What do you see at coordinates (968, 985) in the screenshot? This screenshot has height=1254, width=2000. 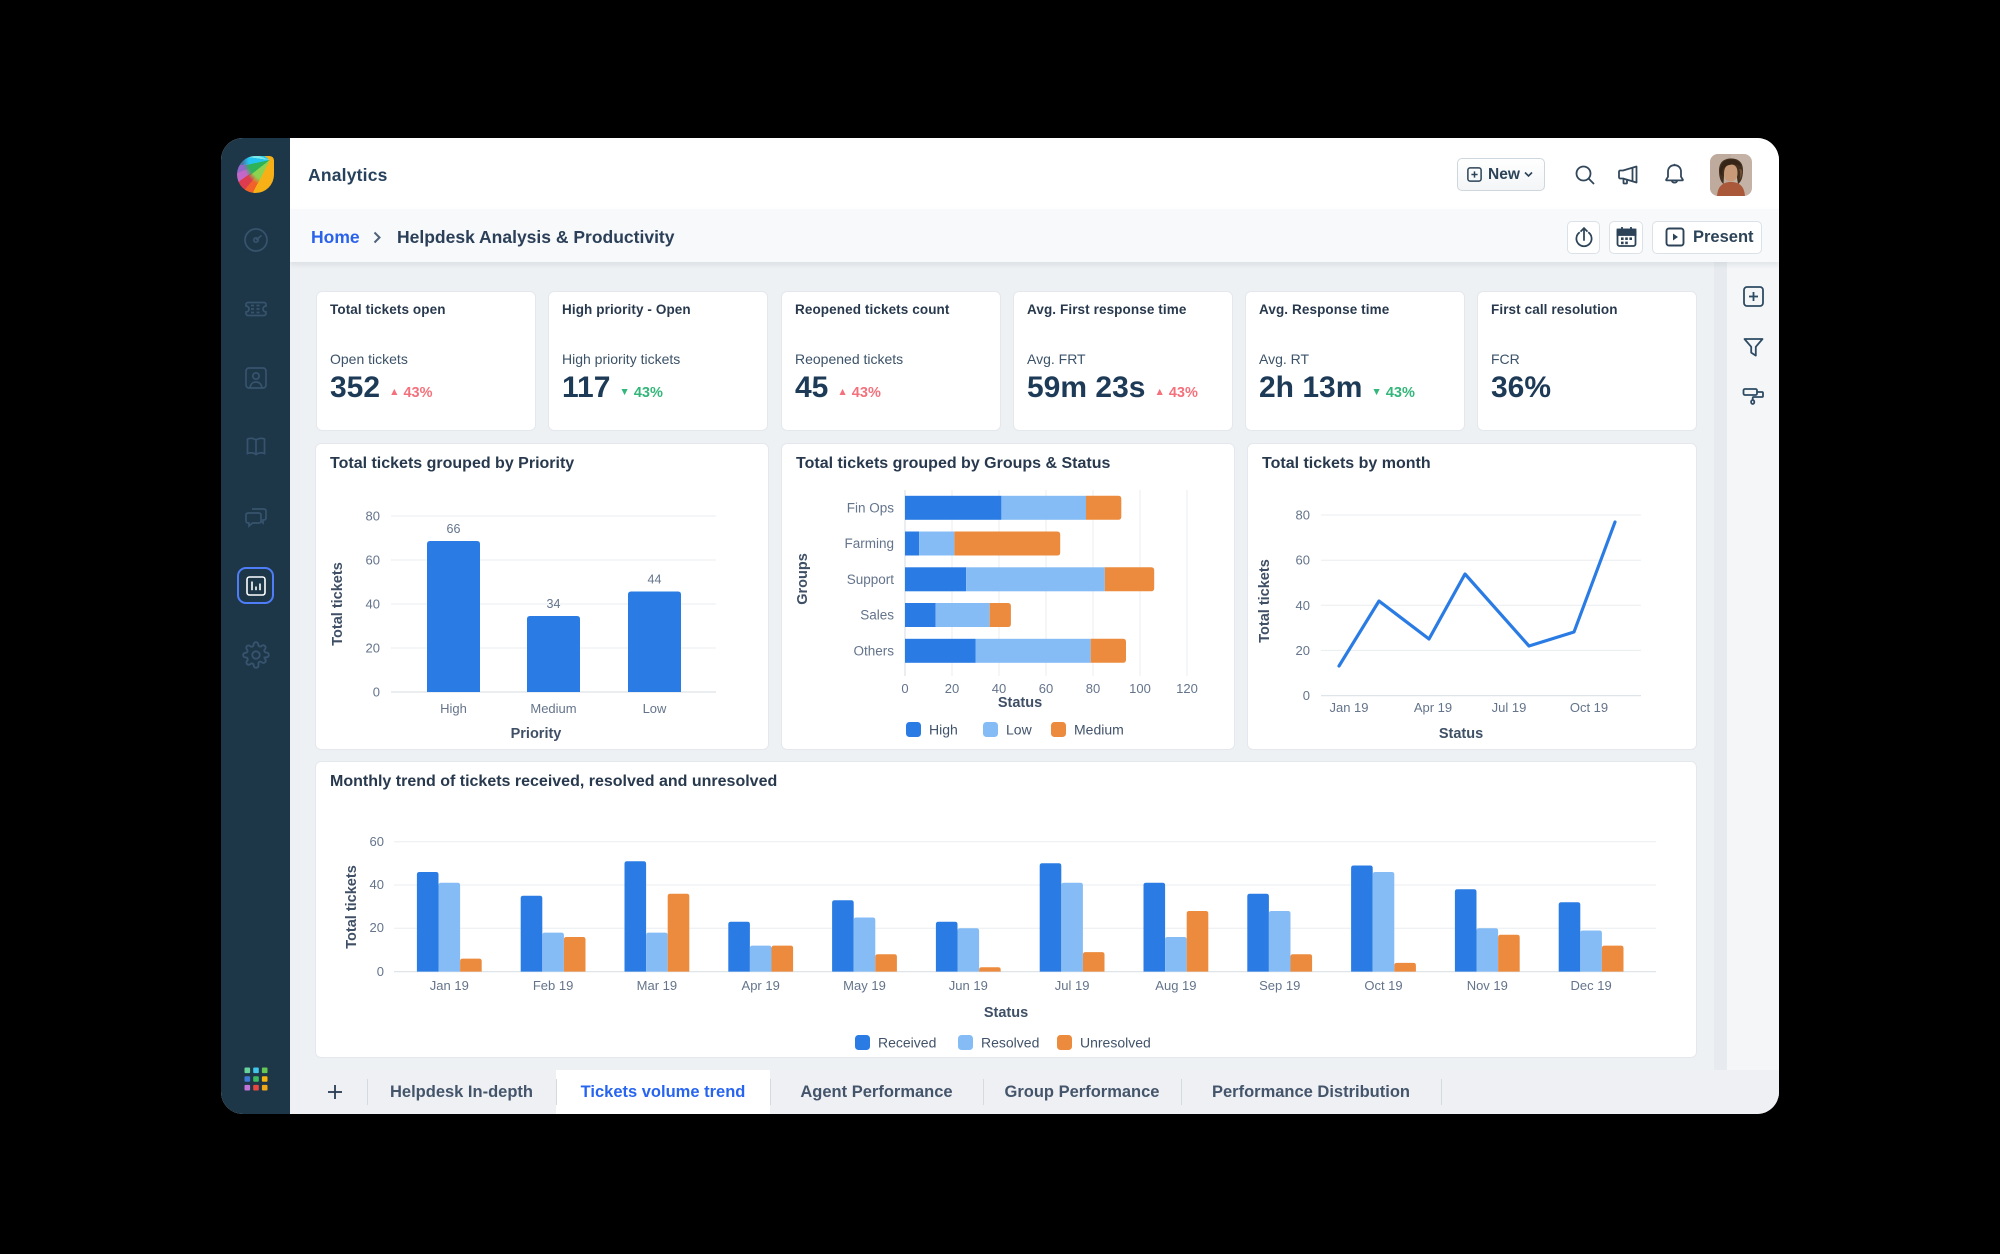 I see `svg-text: Jun 19` at bounding box center [968, 985].